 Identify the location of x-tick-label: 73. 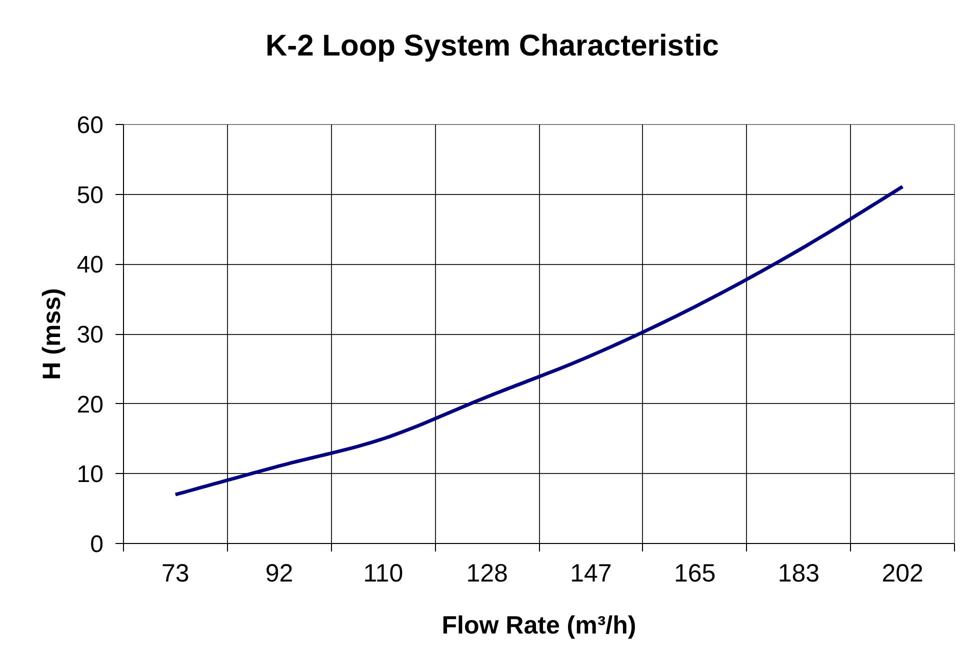
(176, 574).